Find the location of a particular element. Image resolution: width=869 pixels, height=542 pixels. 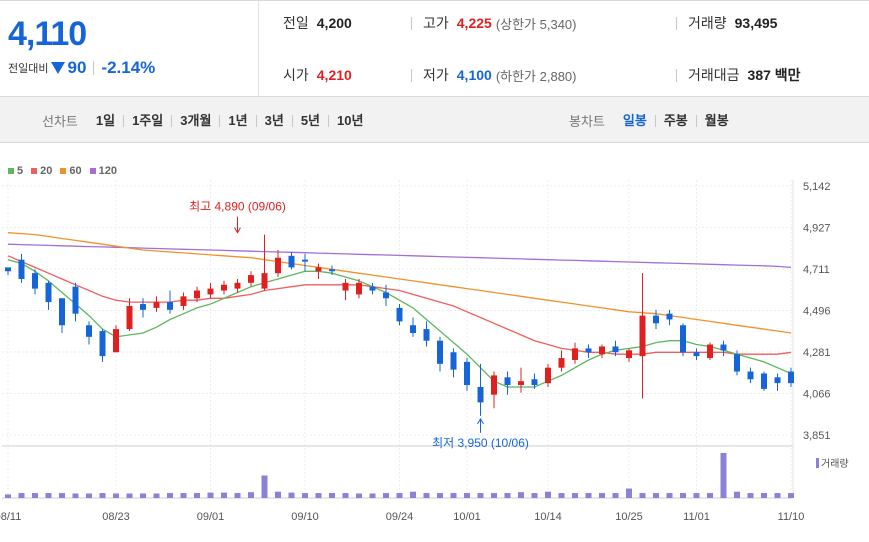

prev-close-value: 4,200 is located at coordinates (334, 23).